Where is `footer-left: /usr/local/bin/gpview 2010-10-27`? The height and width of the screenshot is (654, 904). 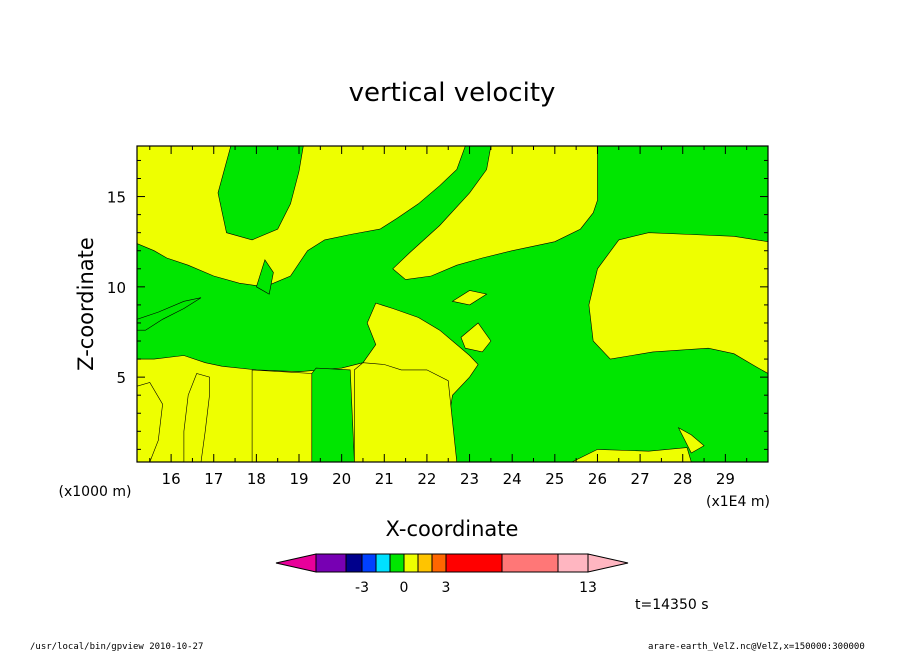
footer-left: /usr/local/bin/gpview 2010-10-27 is located at coordinates (117, 647).